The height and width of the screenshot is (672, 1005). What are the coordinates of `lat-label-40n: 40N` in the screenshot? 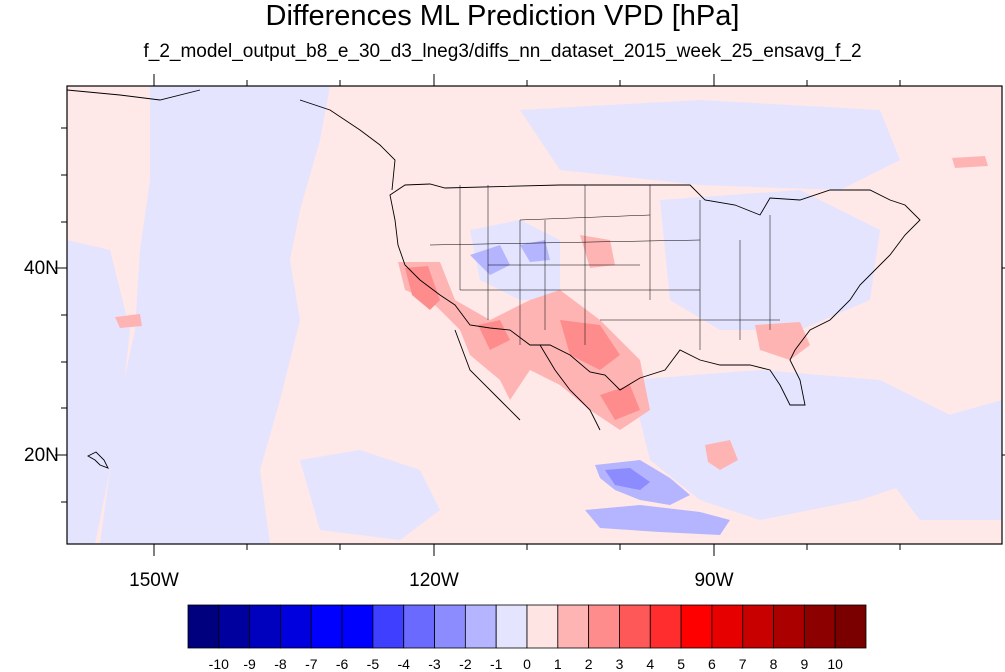 It's located at (41, 268).